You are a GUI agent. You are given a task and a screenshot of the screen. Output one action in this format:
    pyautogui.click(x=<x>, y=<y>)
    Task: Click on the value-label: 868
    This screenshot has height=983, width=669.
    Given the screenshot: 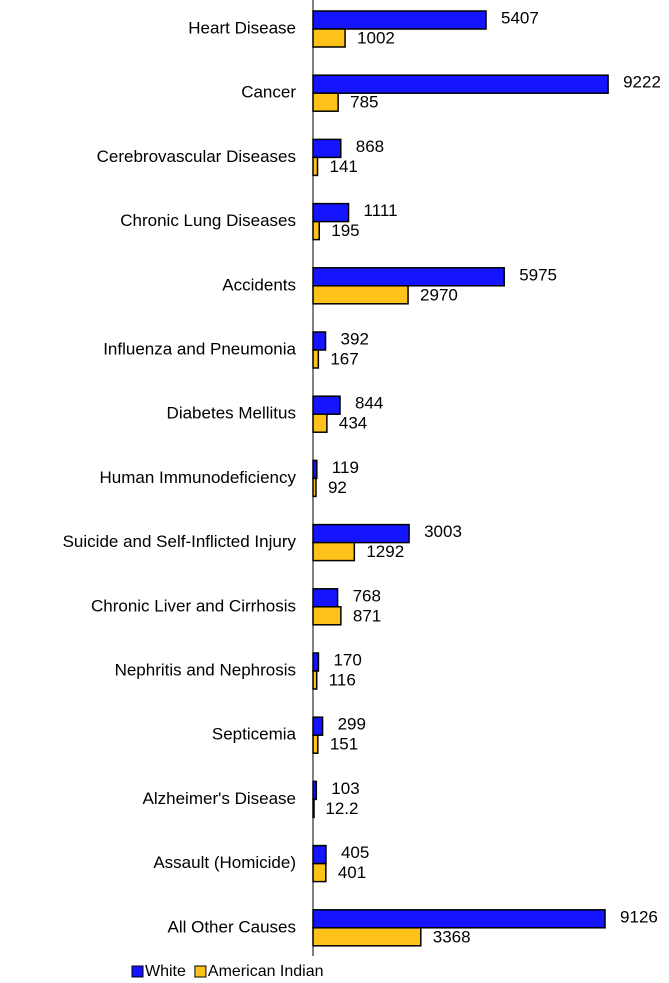 What is the action you would take?
    pyautogui.click(x=370, y=146)
    